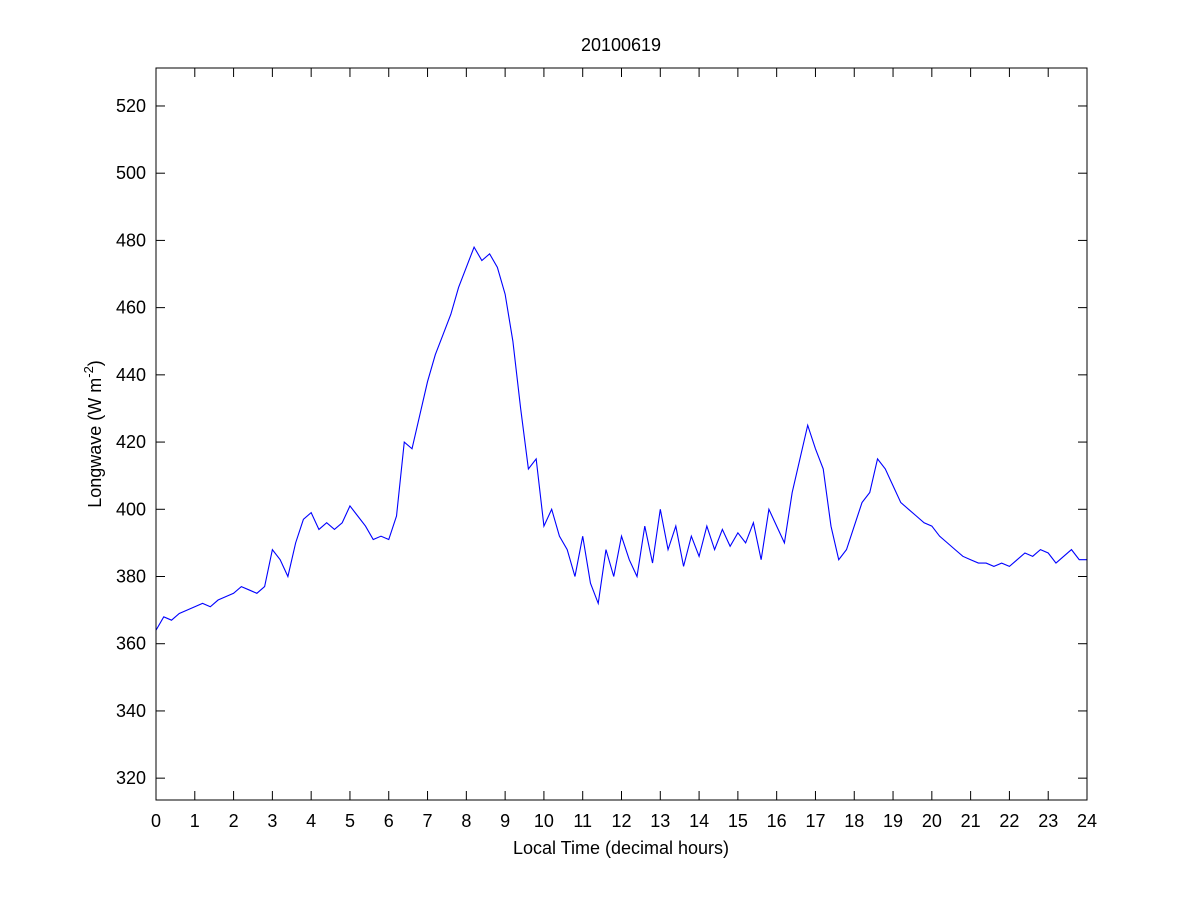 The height and width of the screenshot is (900, 1201). Describe the element at coordinates (311, 821) in the screenshot. I see `x-tick-label: 4` at that location.